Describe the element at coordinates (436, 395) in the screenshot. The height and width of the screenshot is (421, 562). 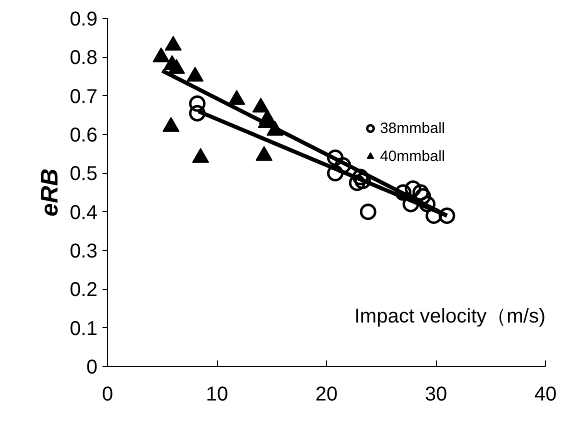
I see `x-tick-label: 30` at that location.